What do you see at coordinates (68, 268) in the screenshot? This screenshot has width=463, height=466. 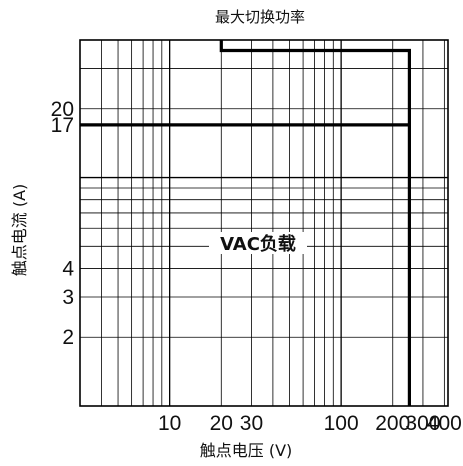 I see `y-tick-label: 4` at bounding box center [68, 268].